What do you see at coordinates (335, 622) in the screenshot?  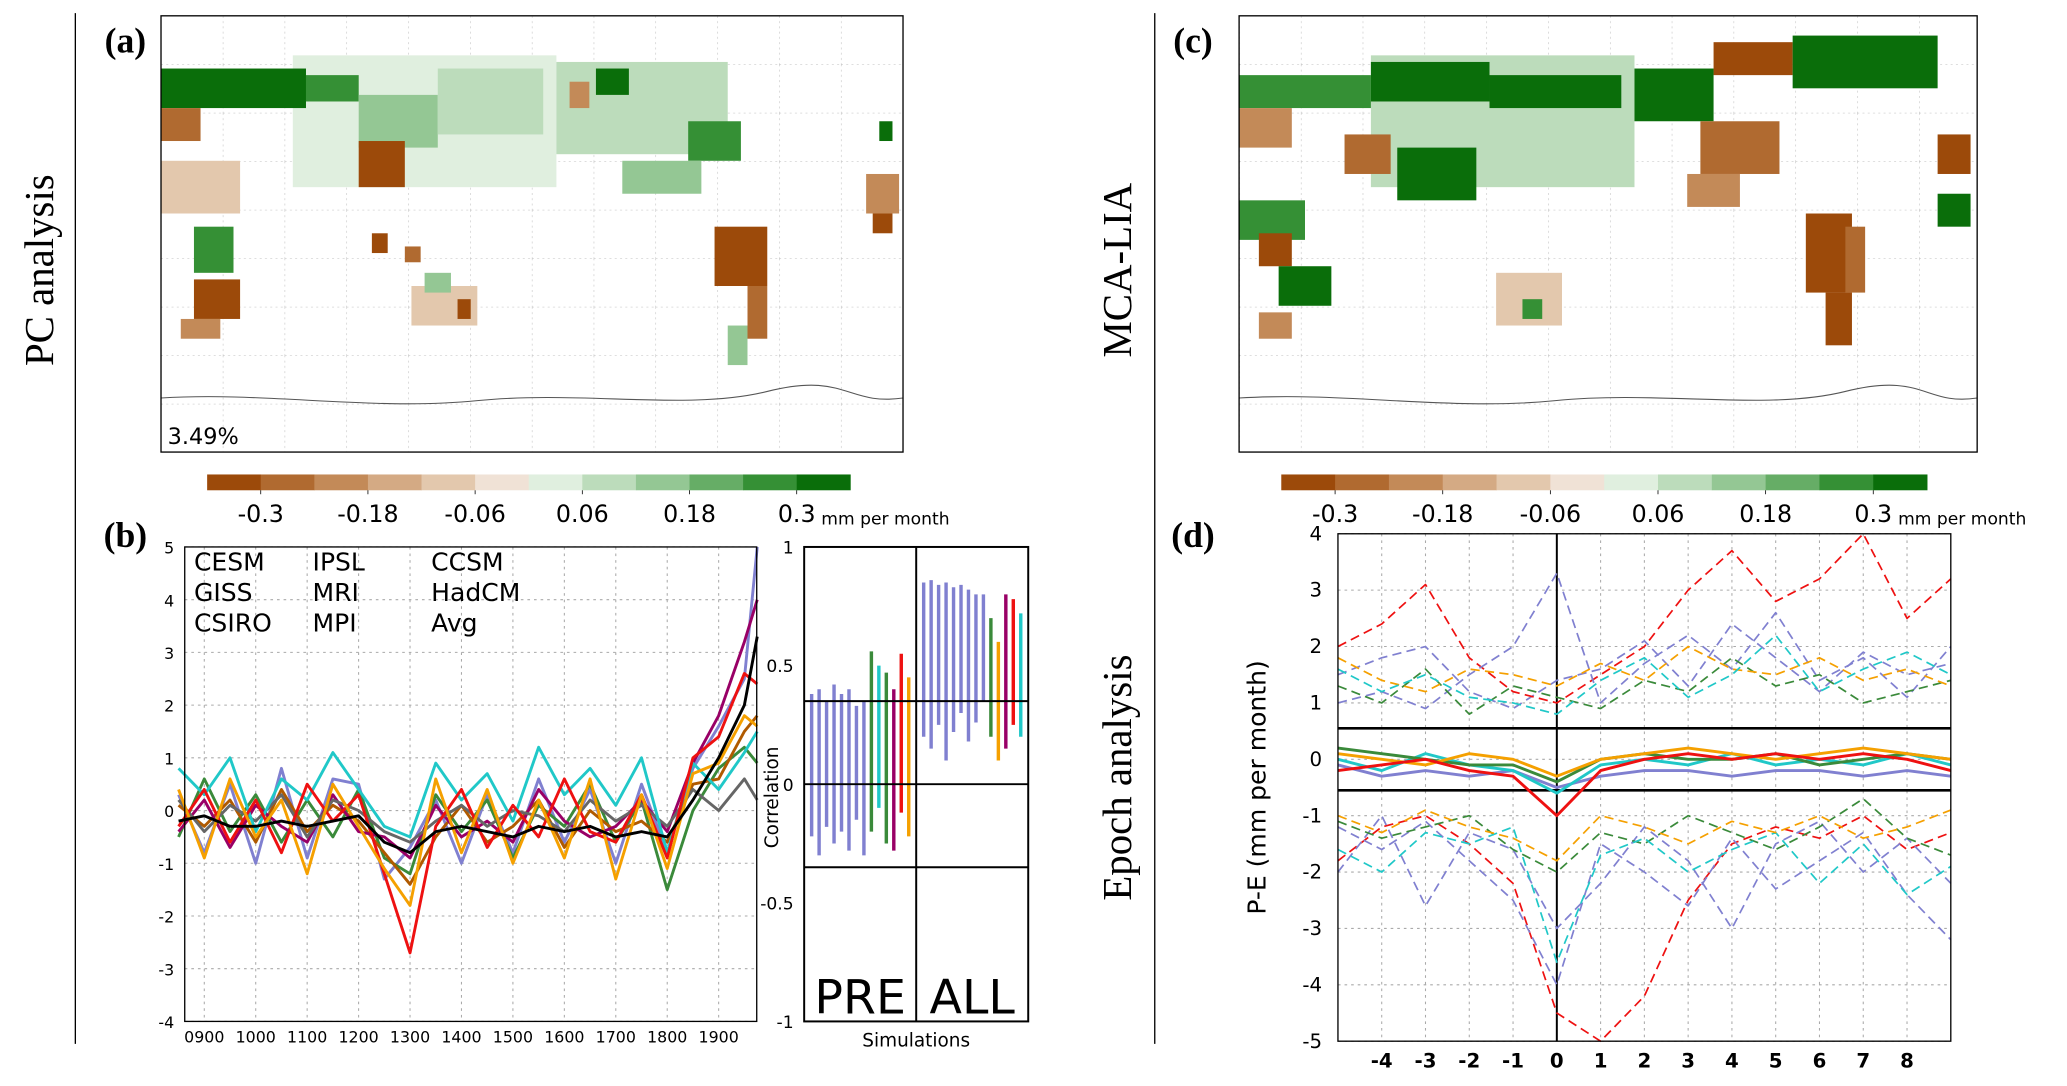 I see `legend-entry: MPI` at bounding box center [335, 622].